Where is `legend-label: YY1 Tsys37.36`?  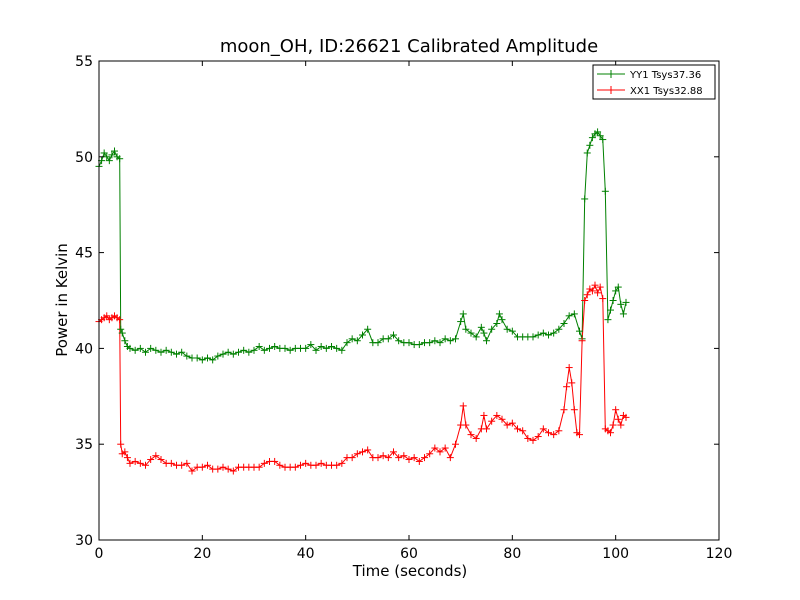
legend-label: YY1 Tsys37.36 is located at coordinates (665, 75).